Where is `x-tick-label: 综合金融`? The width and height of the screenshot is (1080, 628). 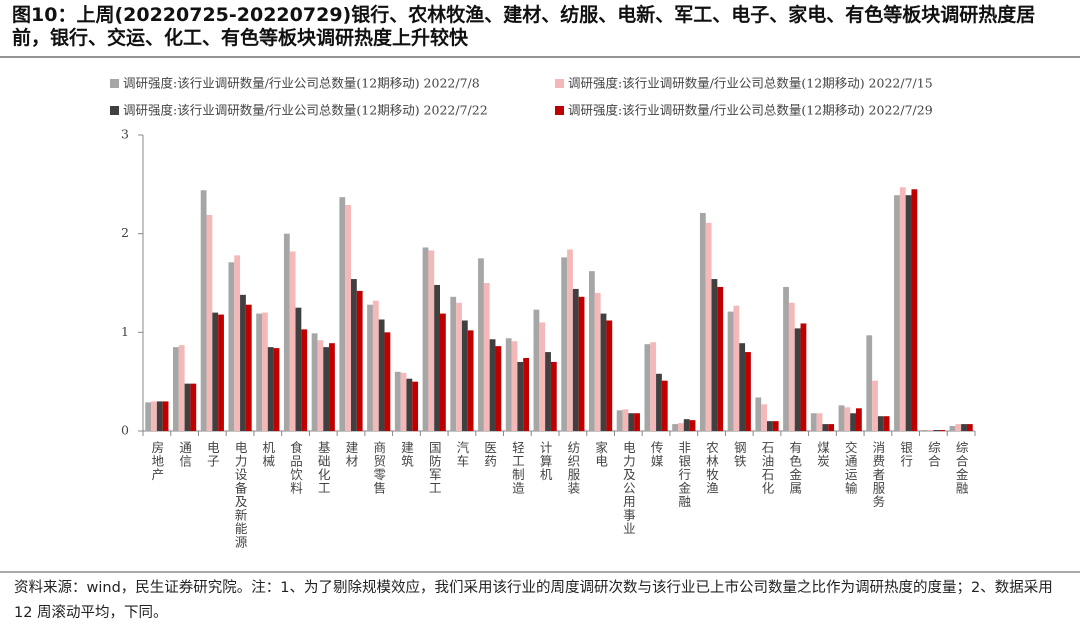 x-tick-label: 综合金融 is located at coordinates (961, 468).